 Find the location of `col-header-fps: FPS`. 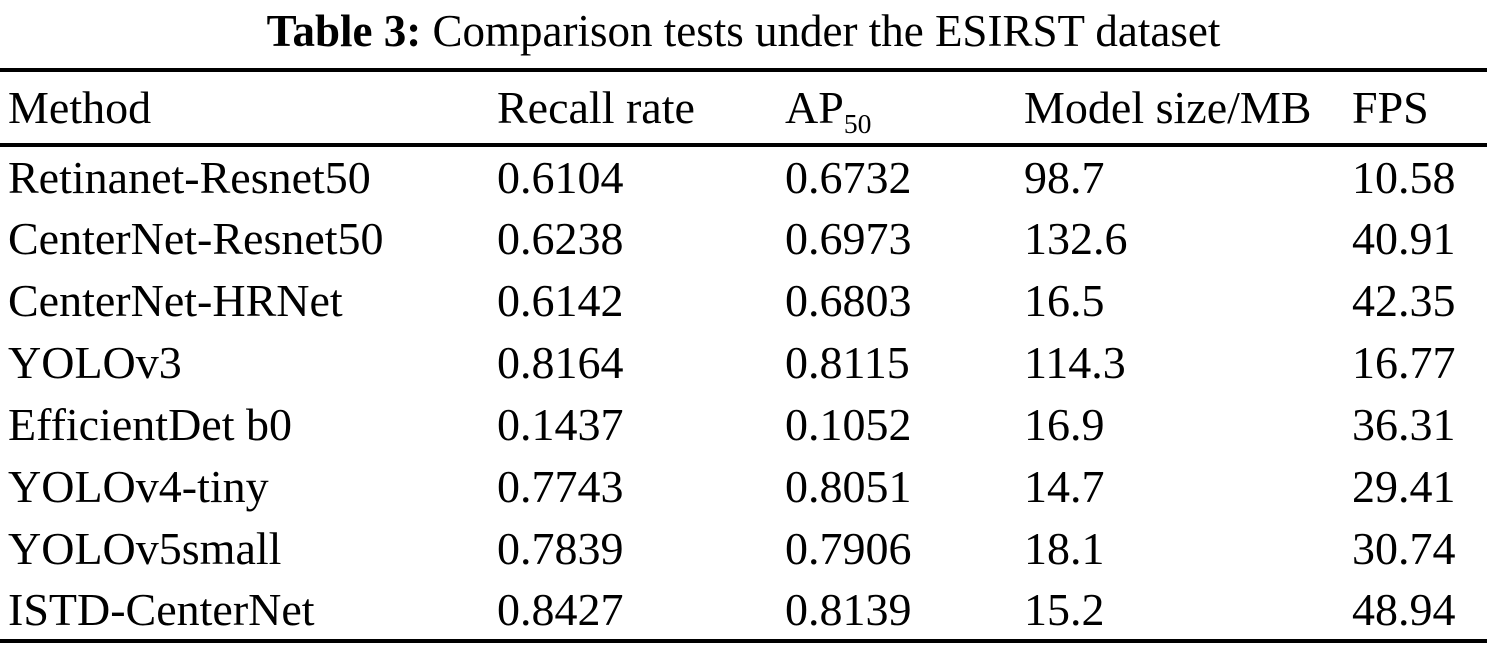

col-header-fps: FPS is located at coordinates (1419, 107).